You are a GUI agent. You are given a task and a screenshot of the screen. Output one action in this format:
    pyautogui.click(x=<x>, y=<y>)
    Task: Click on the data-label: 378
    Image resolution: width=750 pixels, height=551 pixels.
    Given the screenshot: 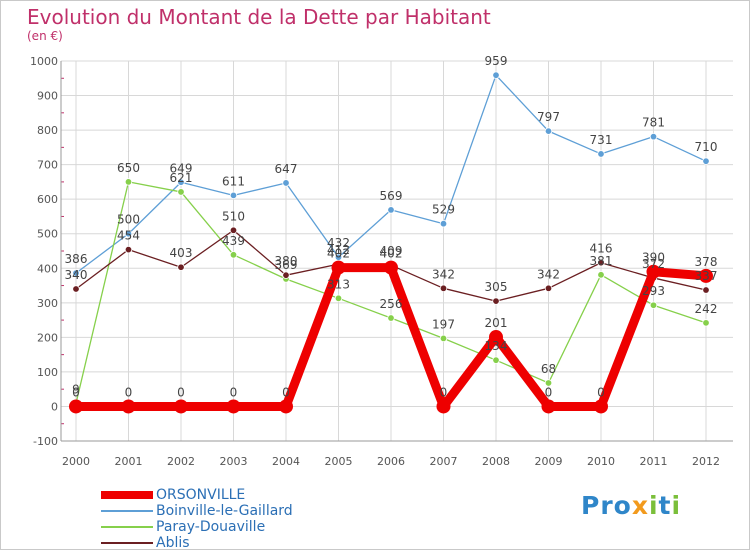 What is the action you would take?
    pyautogui.click(x=706, y=262)
    